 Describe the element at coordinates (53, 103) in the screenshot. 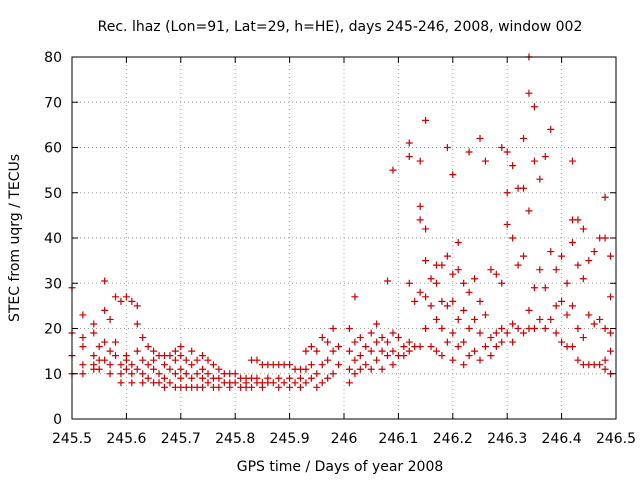

I see `y-tick-label: 70` at that location.